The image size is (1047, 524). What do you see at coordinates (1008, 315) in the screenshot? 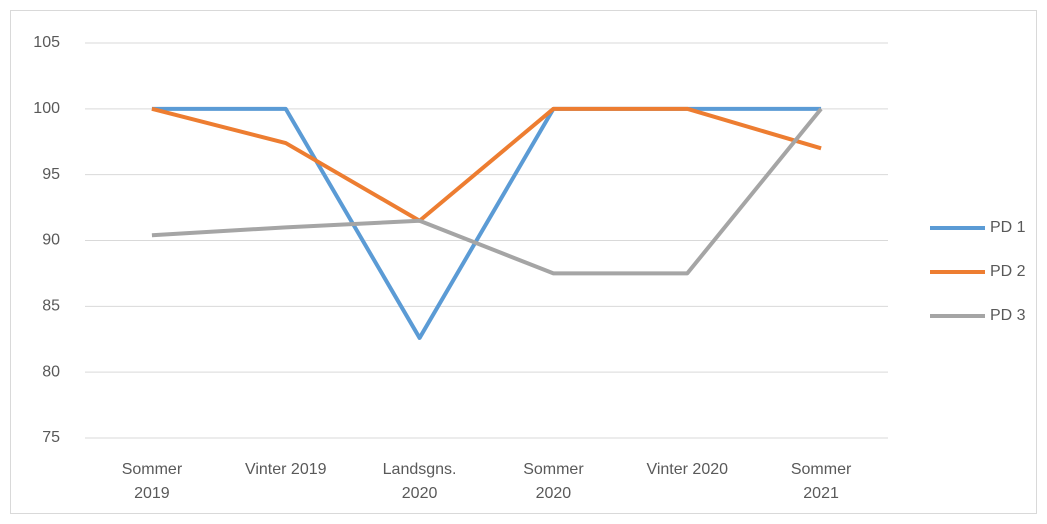
I see `legend-label: PD 3` at bounding box center [1008, 315].